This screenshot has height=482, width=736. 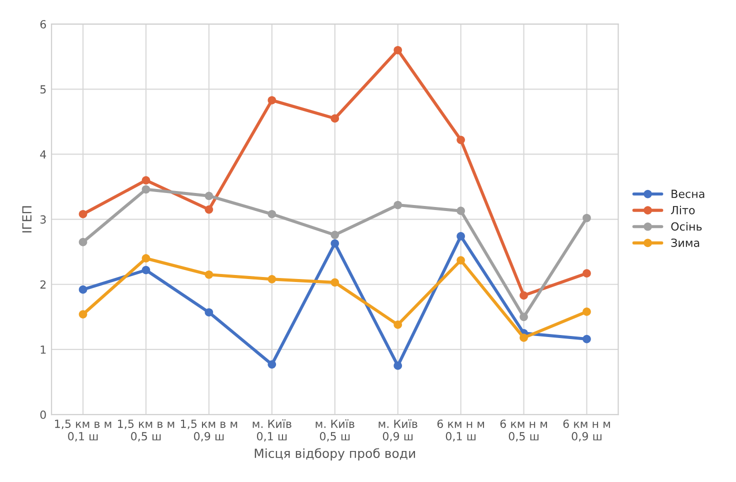 I want to click on x-tick-label: 6 км н м 0,9 ш, so click(x=586, y=431).